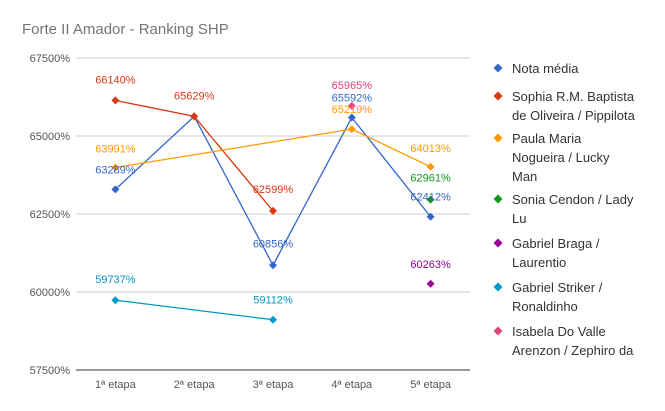 This screenshot has width=665, height=411. I want to click on y-tick-label: 67500%, so click(50, 59).